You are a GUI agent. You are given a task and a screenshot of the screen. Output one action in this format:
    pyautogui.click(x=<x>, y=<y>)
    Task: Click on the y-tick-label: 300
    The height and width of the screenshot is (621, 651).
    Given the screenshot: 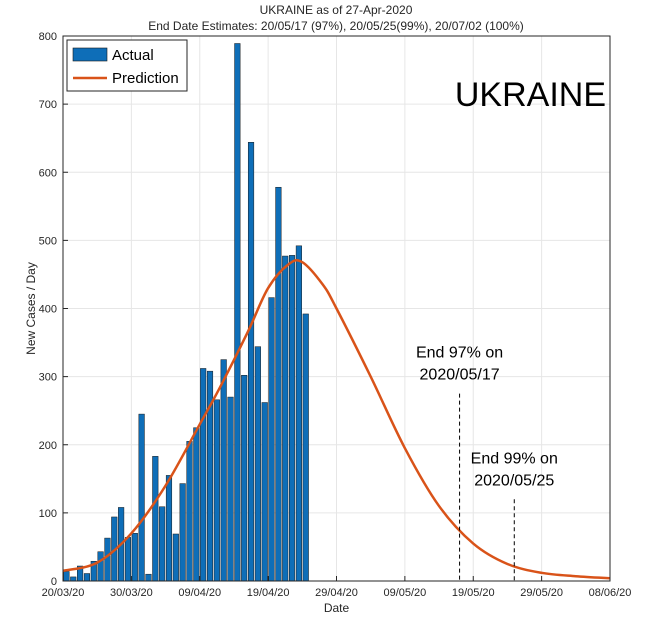 What is the action you would take?
    pyautogui.click(x=48, y=378)
    